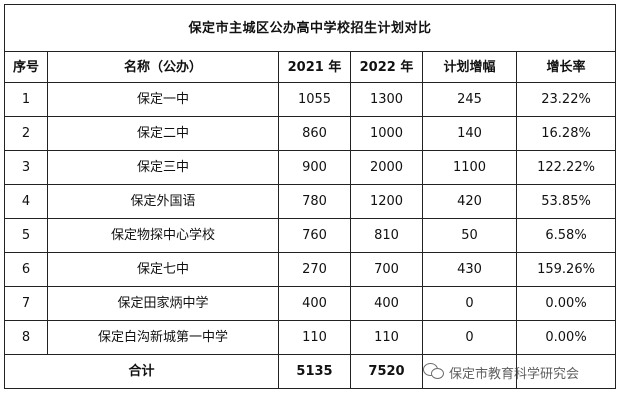 Image resolution: width=623 pixels, height=400 pixels. What do you see at coordinates (26, 67) in the screenshot?
I see `header-index: 序号` at bounding box center [26, 67].